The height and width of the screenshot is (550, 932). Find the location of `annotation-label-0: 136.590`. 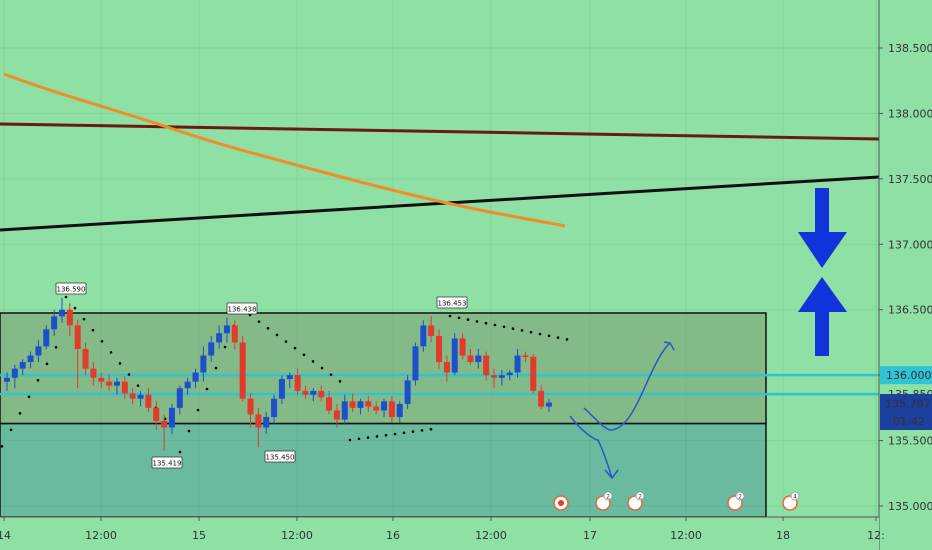

annotation-label-0: 136.590 is located at coordinates (71, 290).